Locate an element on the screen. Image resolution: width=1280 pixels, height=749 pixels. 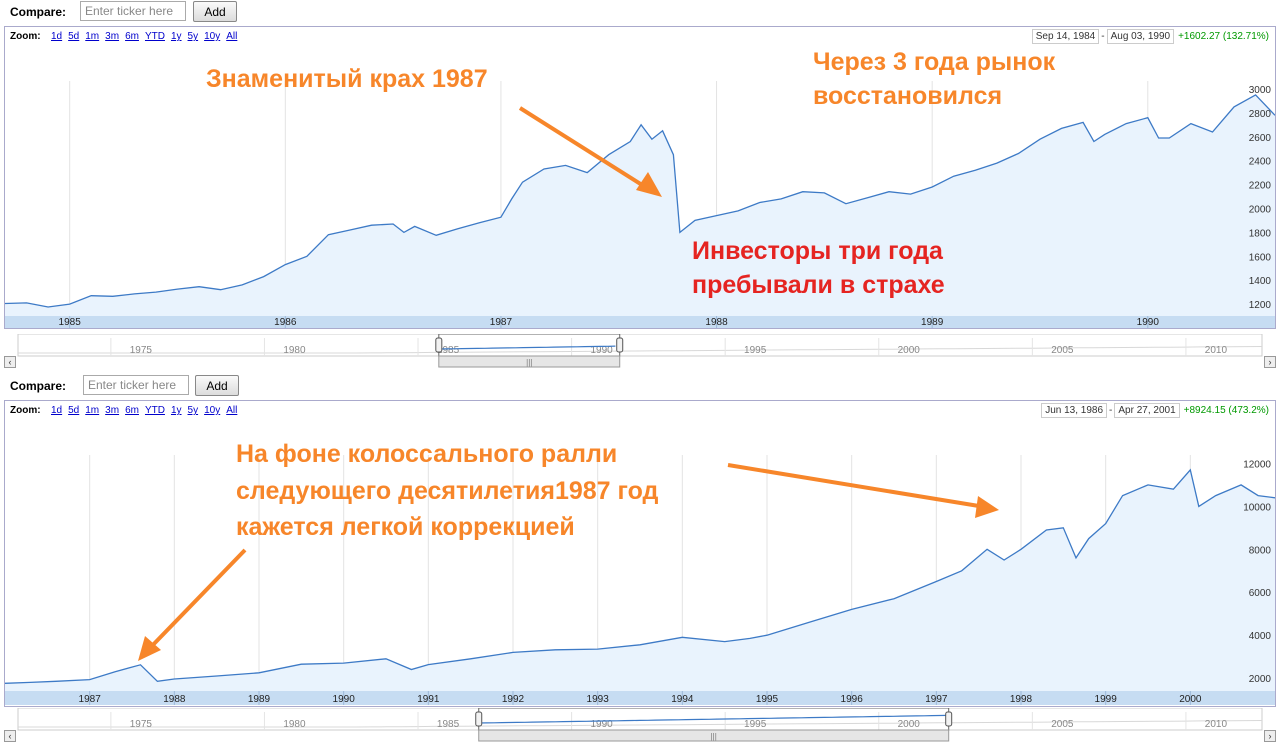
x-tick-label: 1997 is located at coordinates (936, 699).